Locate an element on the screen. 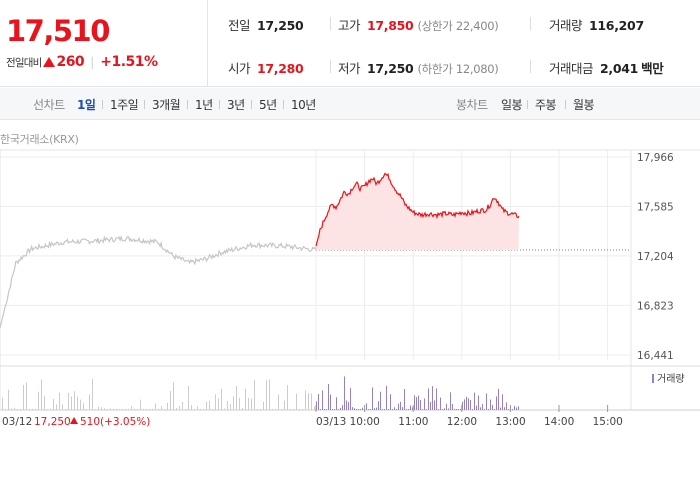 The height and width of the screenshot is (490, 700). y-tick-label: 17,966 is located at coordinates (655, 158).